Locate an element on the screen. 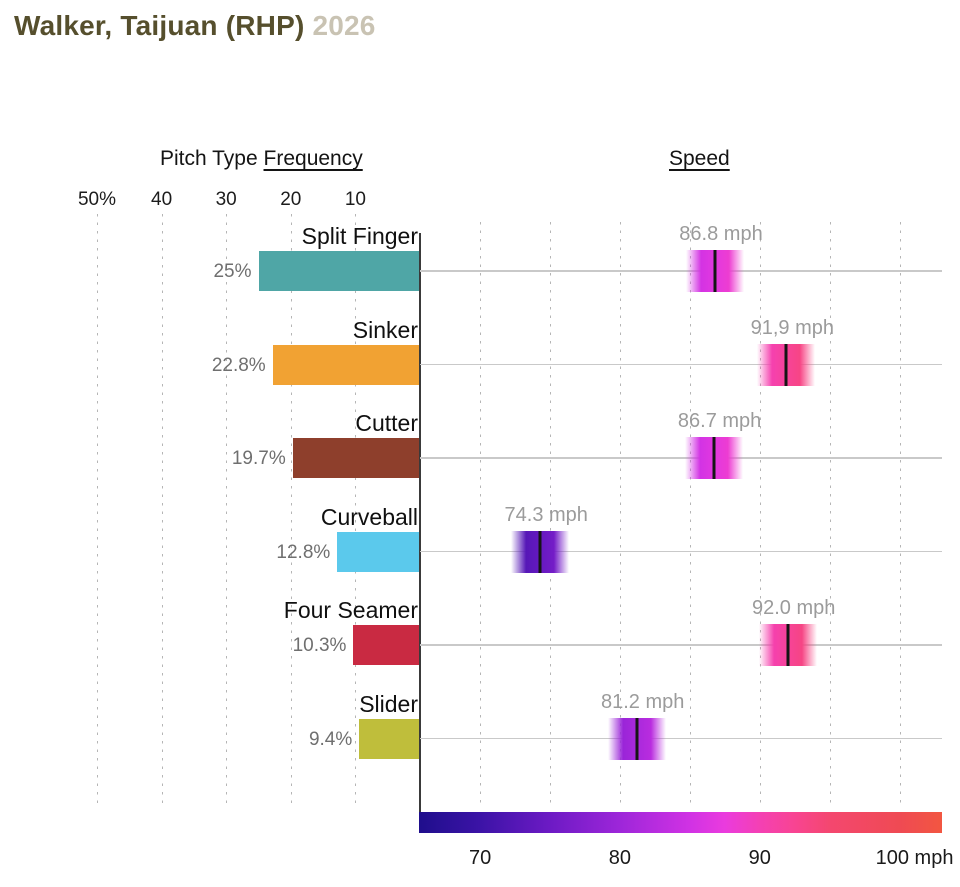  speed-value-label: 81.2 mph is located at coordinates (643, 701).